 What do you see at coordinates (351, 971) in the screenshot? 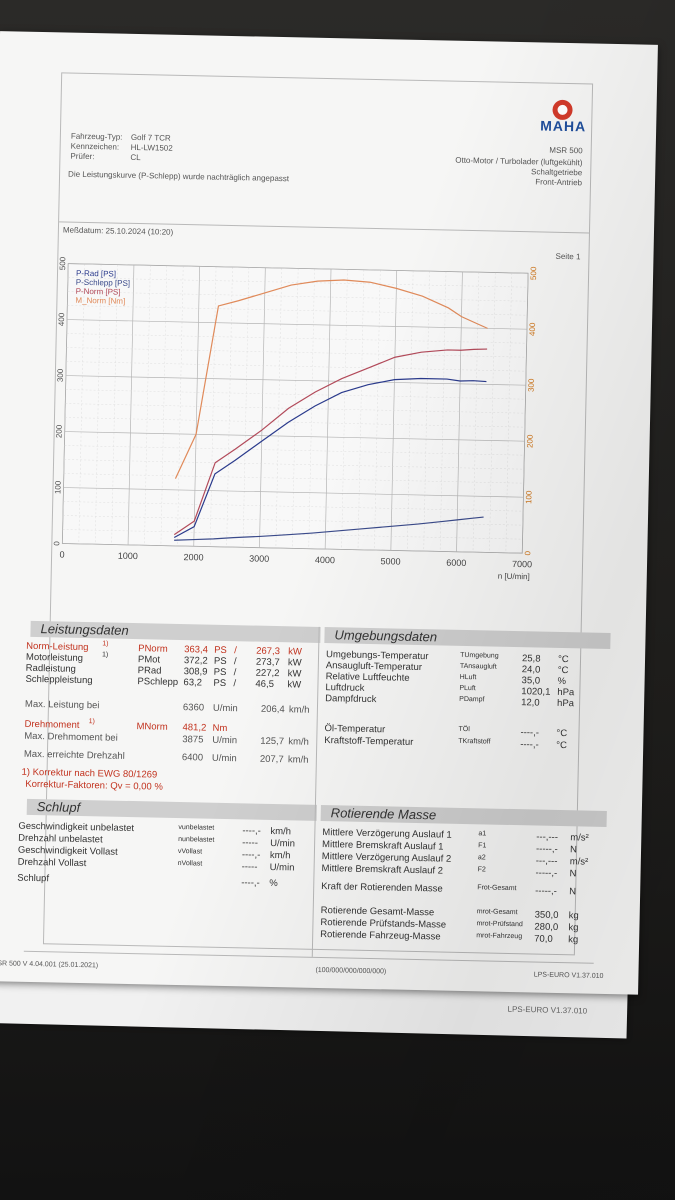
I see `footer-code: (100/000/000/000/000)` at bounding box center [351, 971].